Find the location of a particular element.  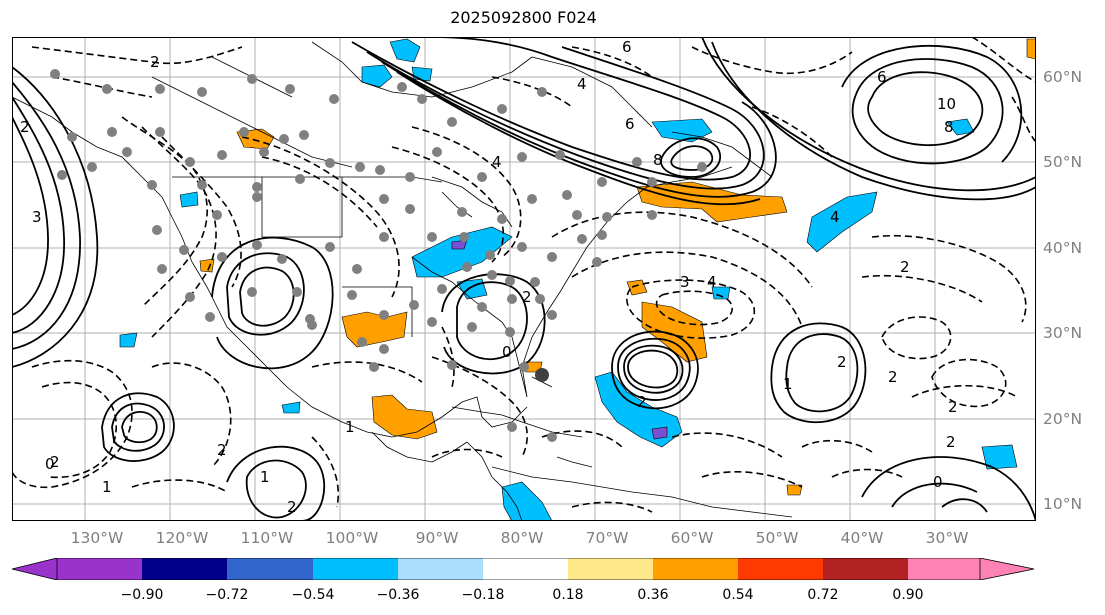

contour-label: 10 is located at coordinates (946, 104).